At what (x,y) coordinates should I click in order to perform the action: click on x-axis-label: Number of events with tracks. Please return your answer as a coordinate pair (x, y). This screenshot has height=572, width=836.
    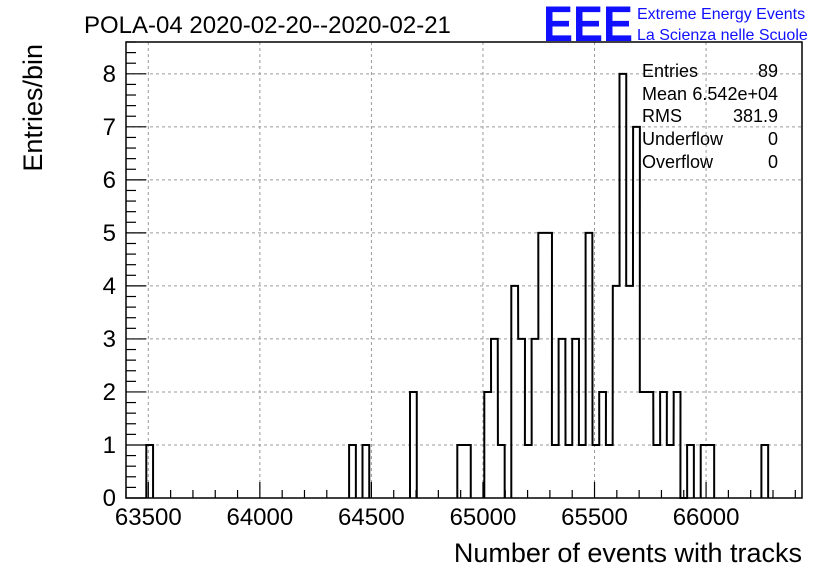
    Looking at the image, I should click on (628, 553).